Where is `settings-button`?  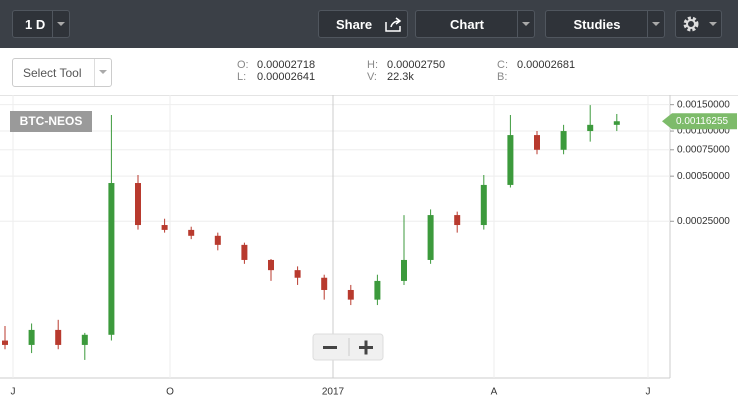
settings-button is located at coordinates (698, 24).